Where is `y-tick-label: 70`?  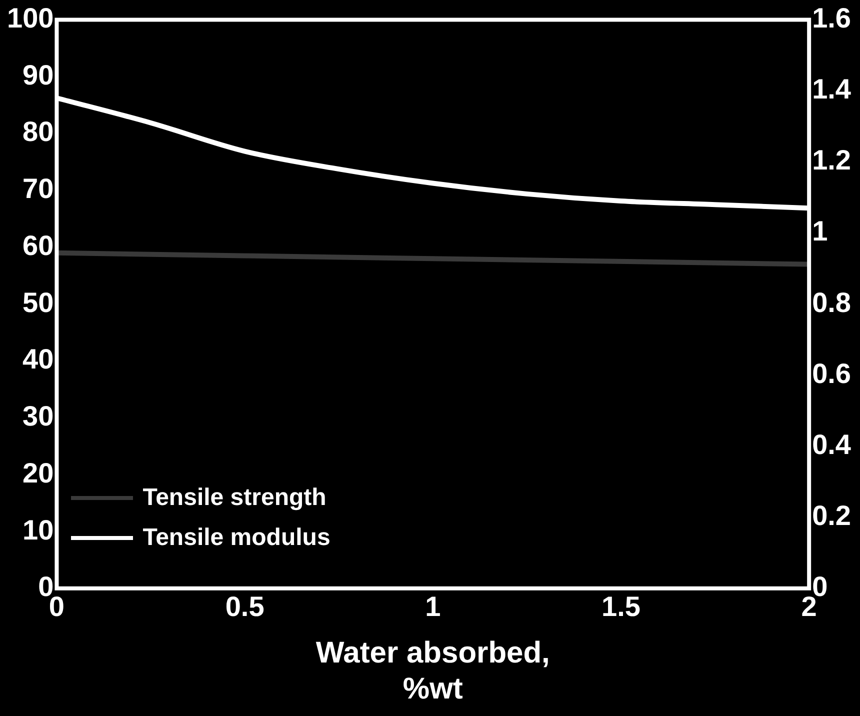
y-tick-label: 70 is located at coordinates (38, 188).